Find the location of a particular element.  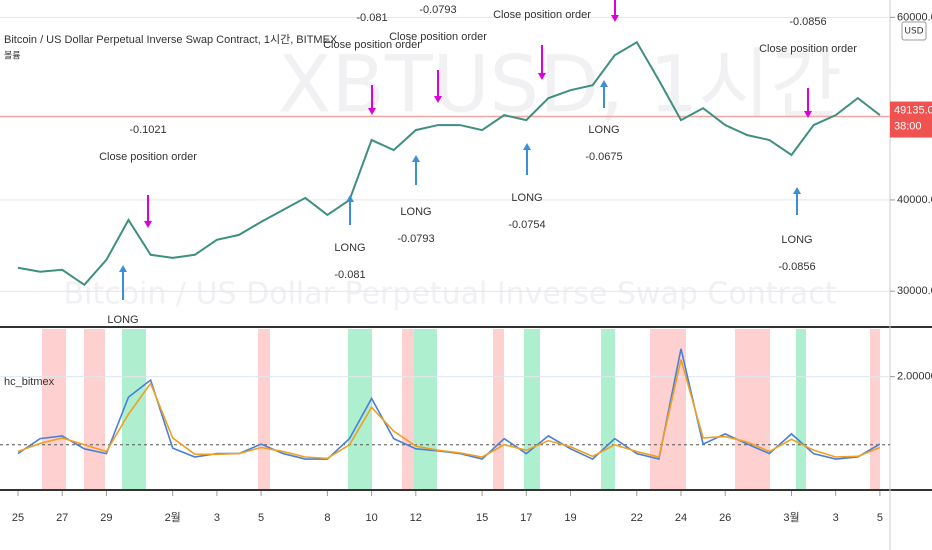

x-tick-label: 26 is located at coordinates (725, 518).